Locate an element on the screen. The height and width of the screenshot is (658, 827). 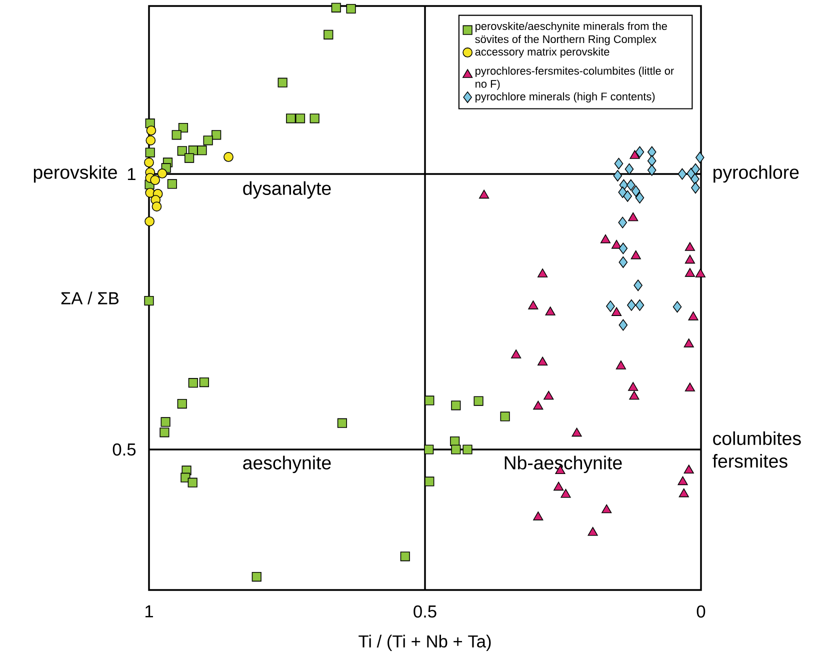
text: pyrochlore is located at coordinates (756, 174).